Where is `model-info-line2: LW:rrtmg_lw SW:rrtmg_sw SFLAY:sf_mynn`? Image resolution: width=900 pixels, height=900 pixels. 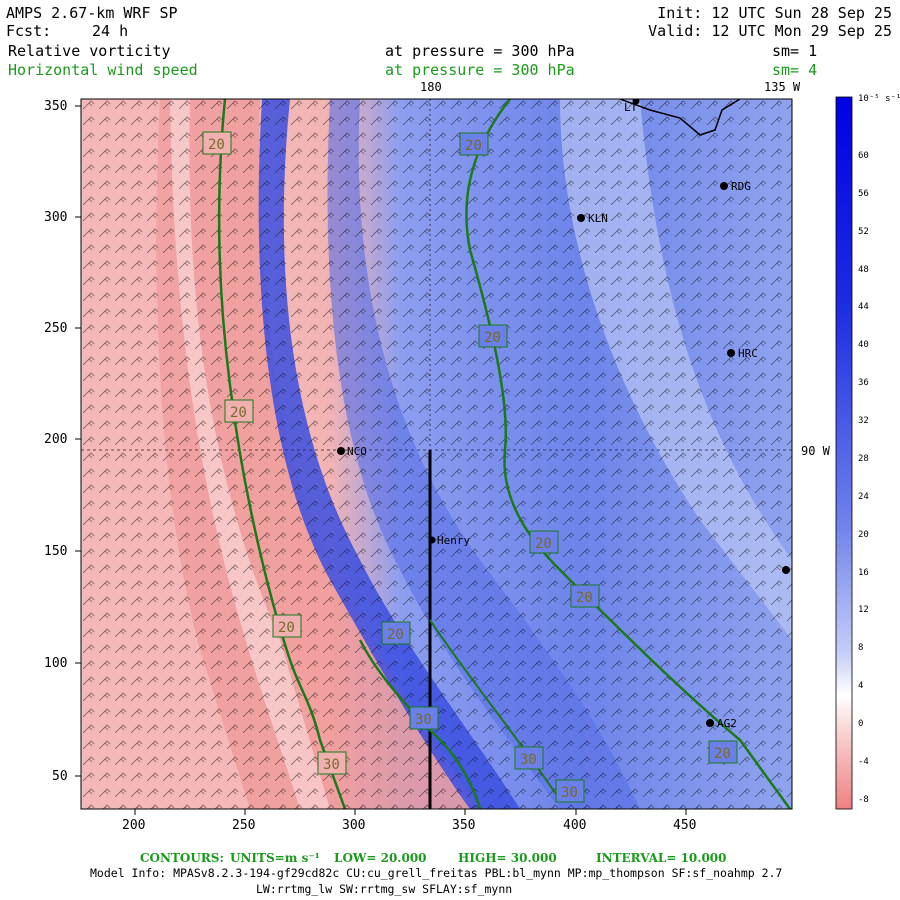
model-info-line2: LW:rrtmg_lw SW:rrtmg_sw SFLAY:sf_mynn is located at coordinates (384, 889).